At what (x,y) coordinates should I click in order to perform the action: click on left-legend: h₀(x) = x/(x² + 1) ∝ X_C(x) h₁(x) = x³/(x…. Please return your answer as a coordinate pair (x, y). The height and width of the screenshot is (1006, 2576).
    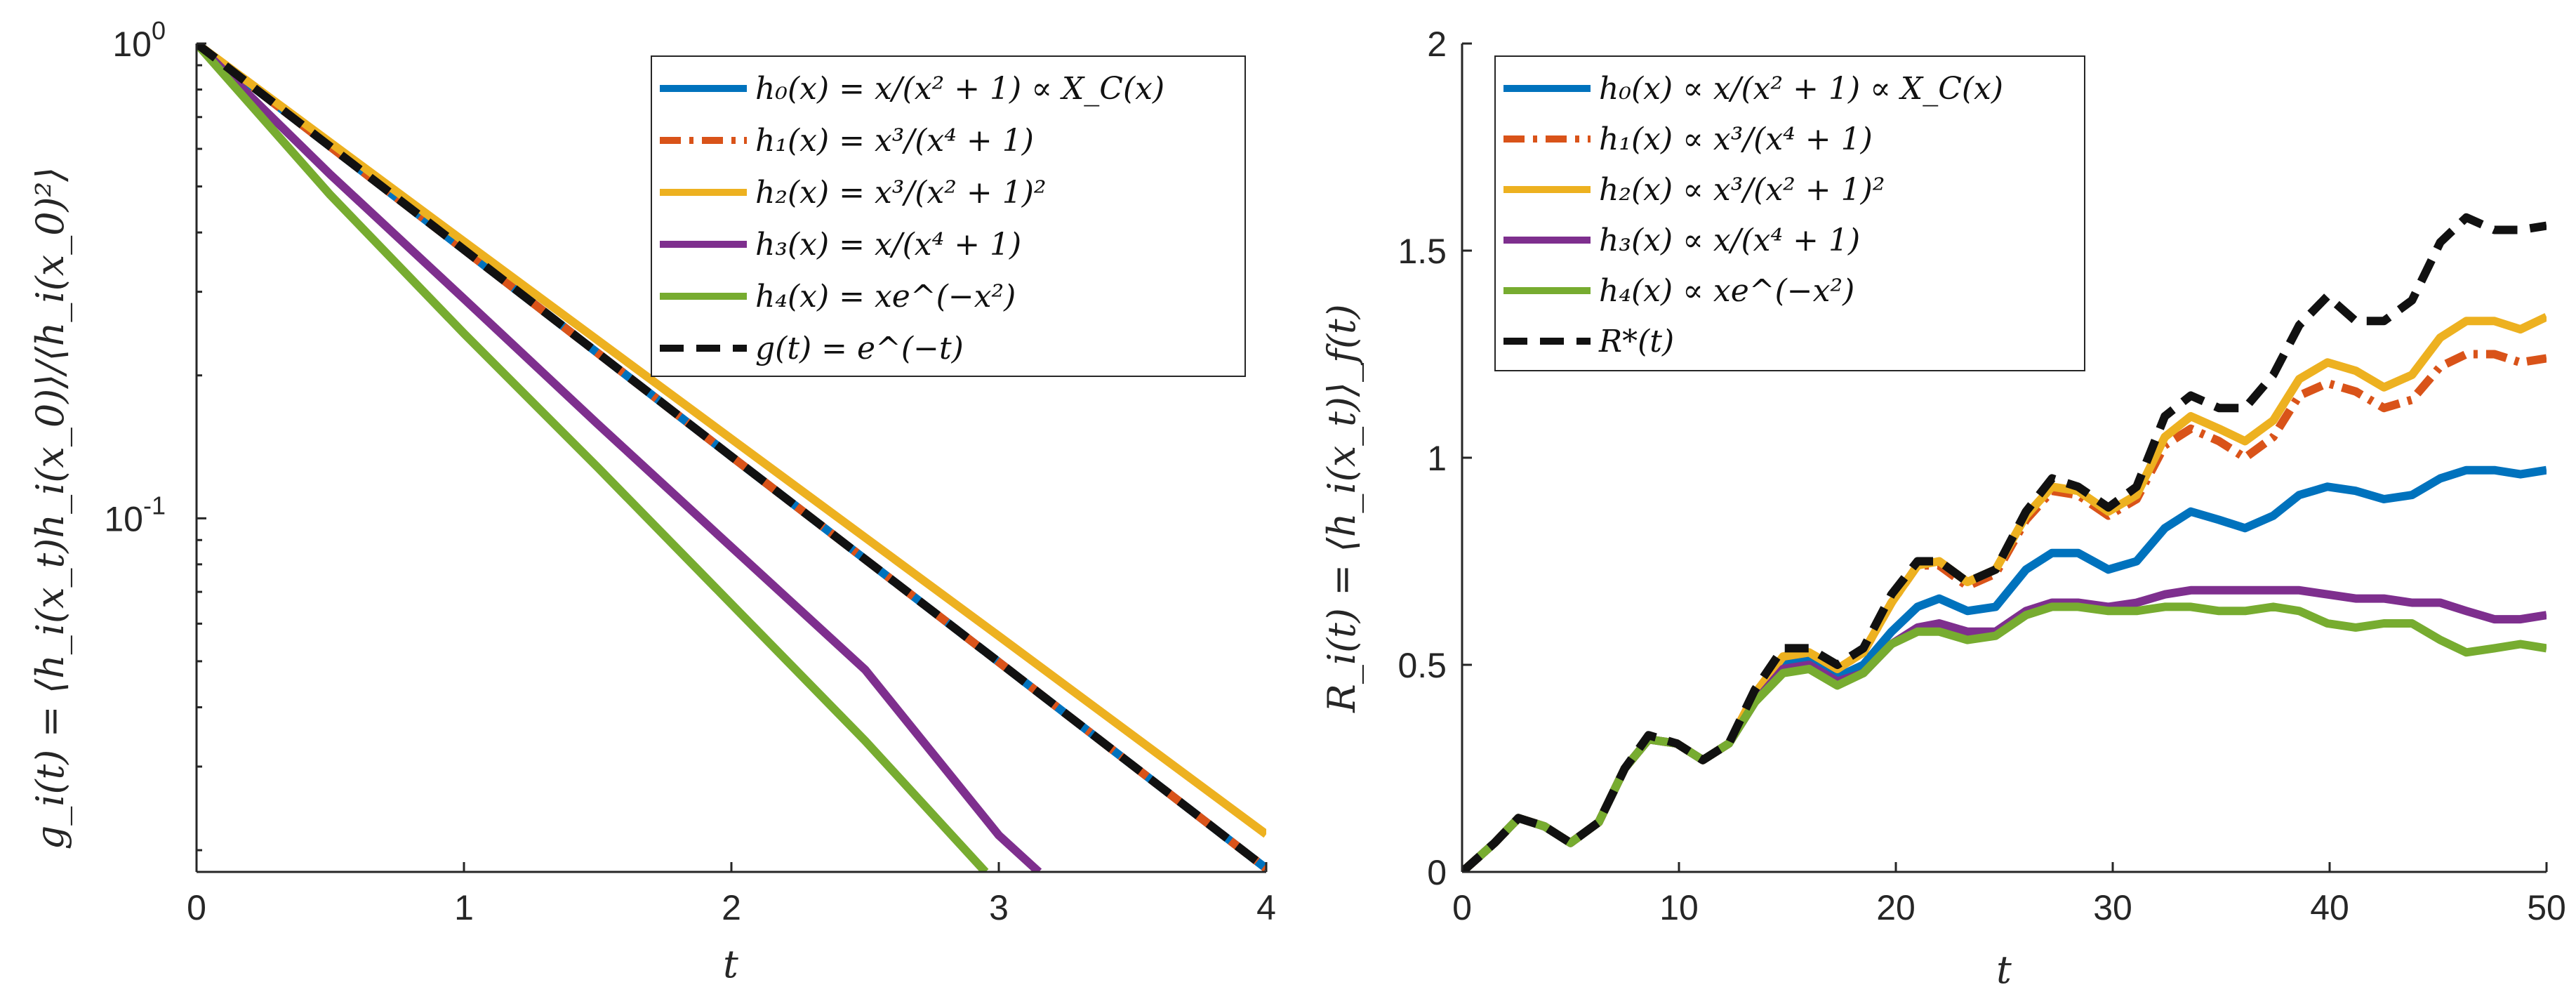
    Looking at the image, I should click on (949, 216).